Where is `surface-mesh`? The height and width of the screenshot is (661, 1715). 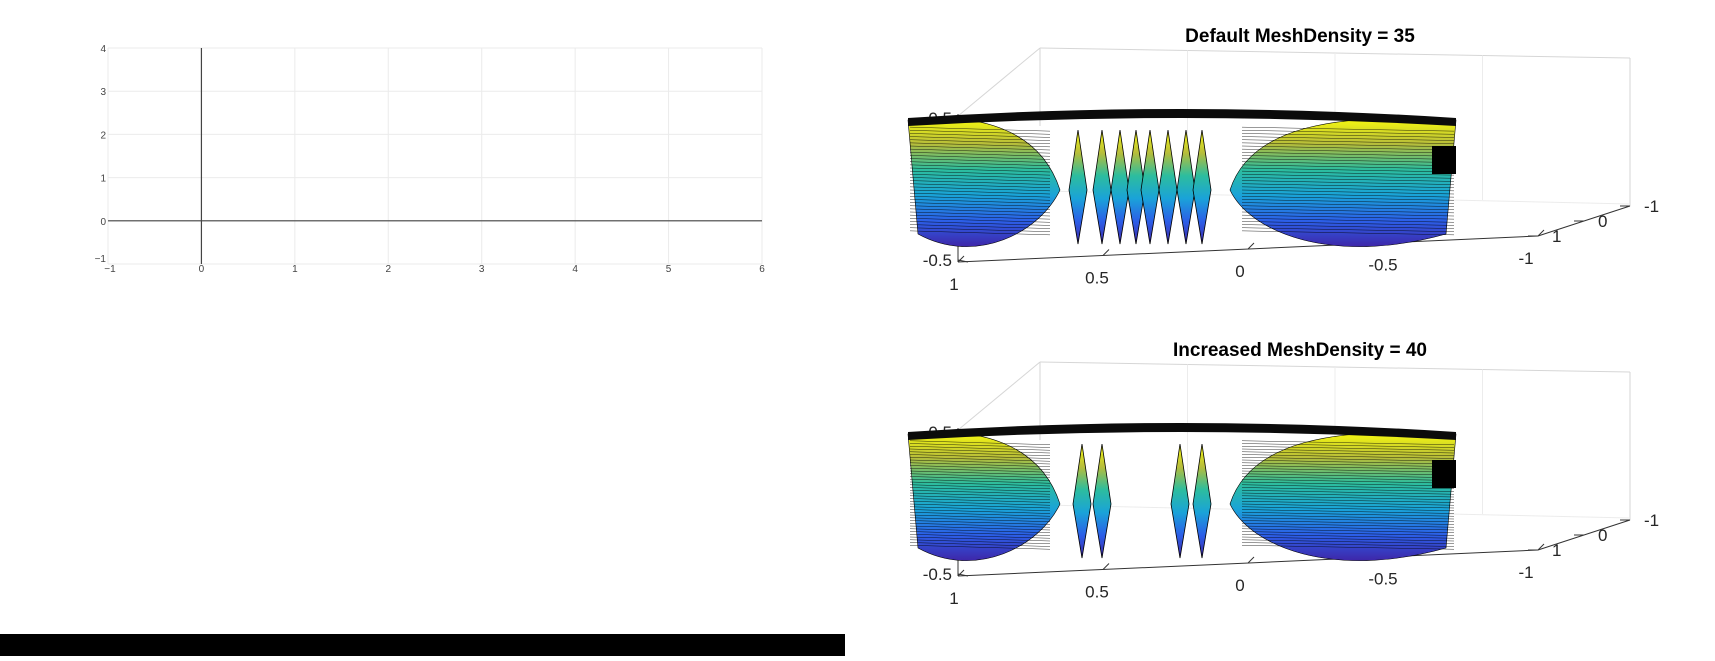
surface-mesh is located at coordinates (1182, 492).